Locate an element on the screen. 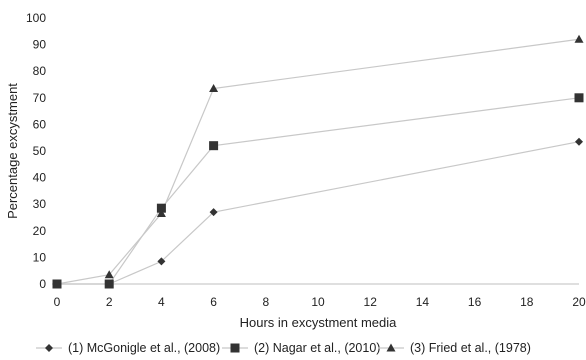  legend-label: (2) Nagar et al., (2010) is located at coordinates (317, 348).